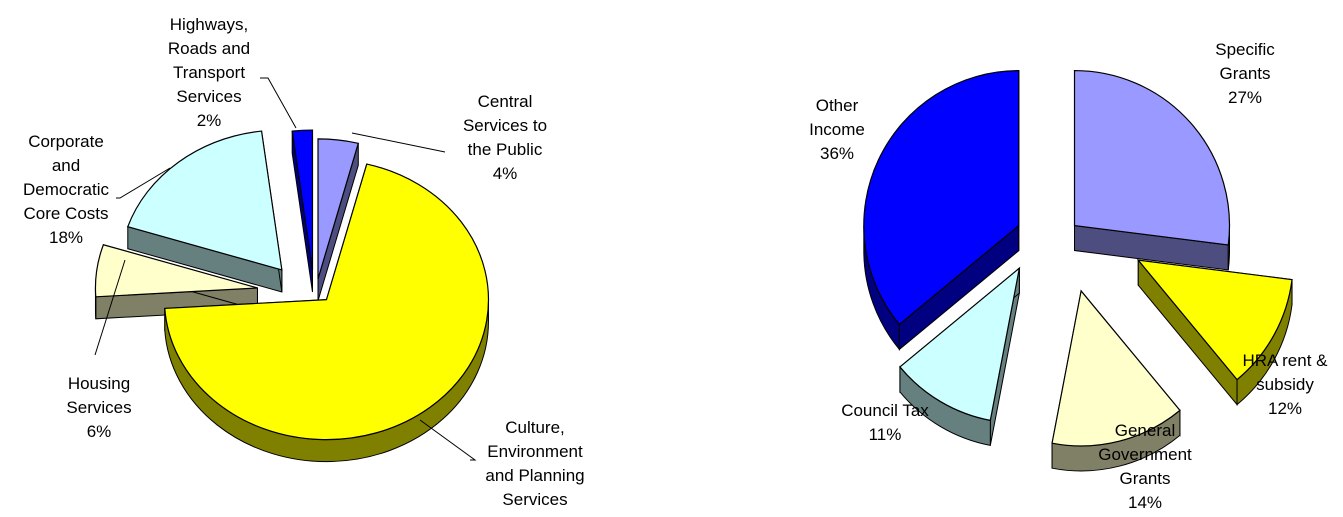  What do you see at coordinates (99, 431) in the screenshot?
I see `expenditure-label-2-line: 6%` at bounding box center [99, 431].